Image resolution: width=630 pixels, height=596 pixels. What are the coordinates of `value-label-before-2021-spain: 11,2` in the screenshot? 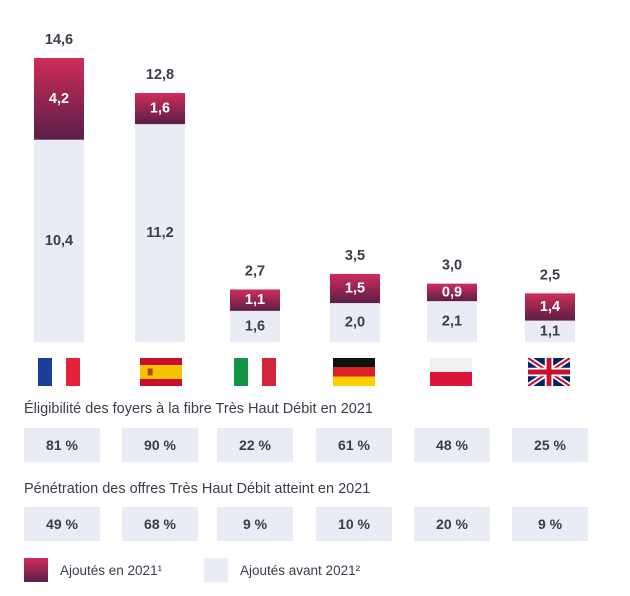 It's located at (159, 233).